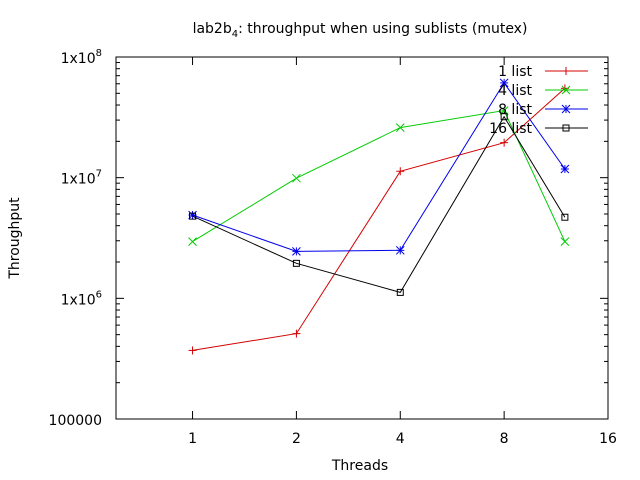 Image resolution: width=640 pixels, height=480 pixels. Describe the element at coordinates (538, 100) in the screenshot. I see `legend: 1 list 4 list 8 list 16 list` at that location.